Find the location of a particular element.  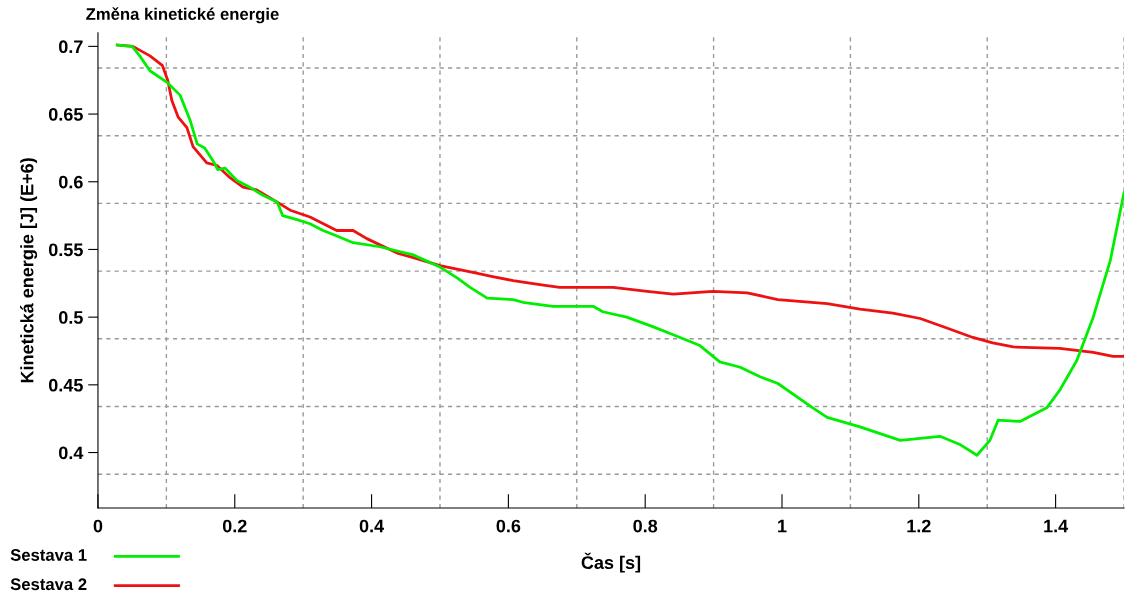

y-tick-label: 0.45 is located at coordinates (65, 385).